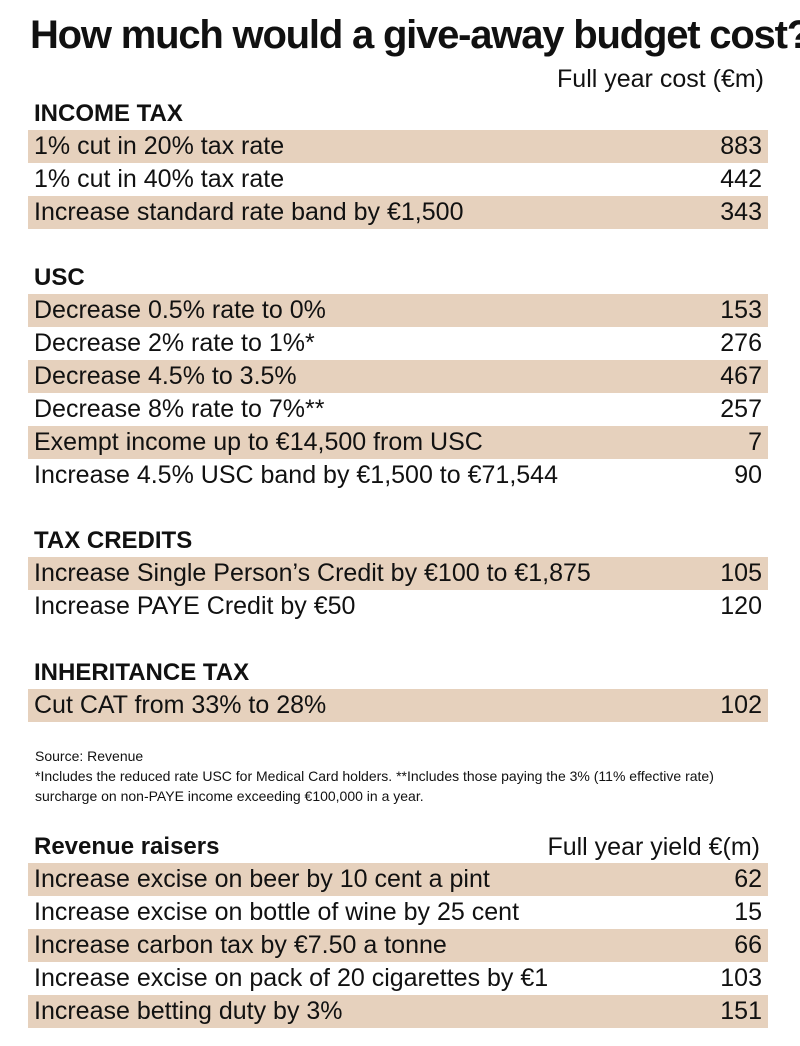 This screenshot has width=800, height=1046. I want to click on row-value: 15, so click(748, 912).